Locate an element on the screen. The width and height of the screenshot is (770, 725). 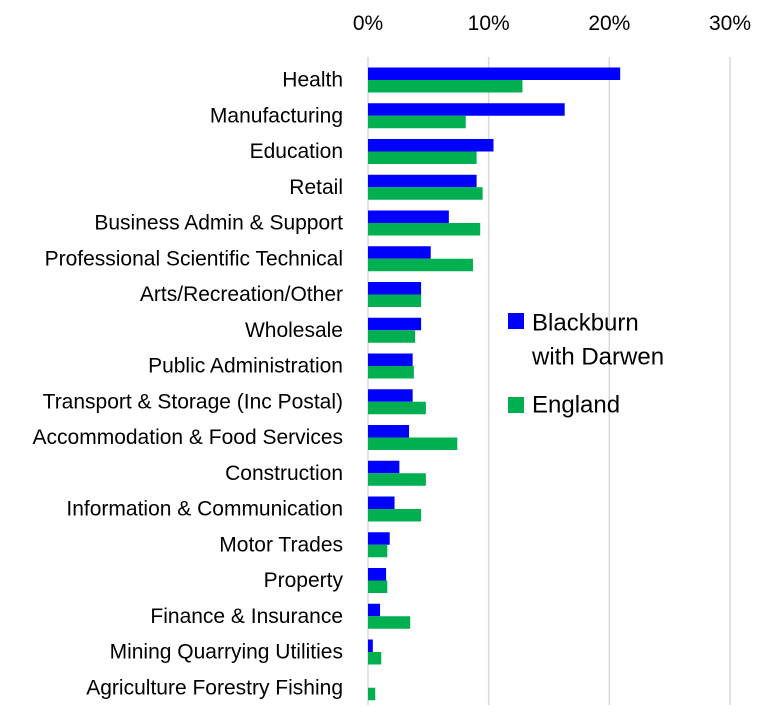
category-label: Construction is located at coordinates (284, 473).